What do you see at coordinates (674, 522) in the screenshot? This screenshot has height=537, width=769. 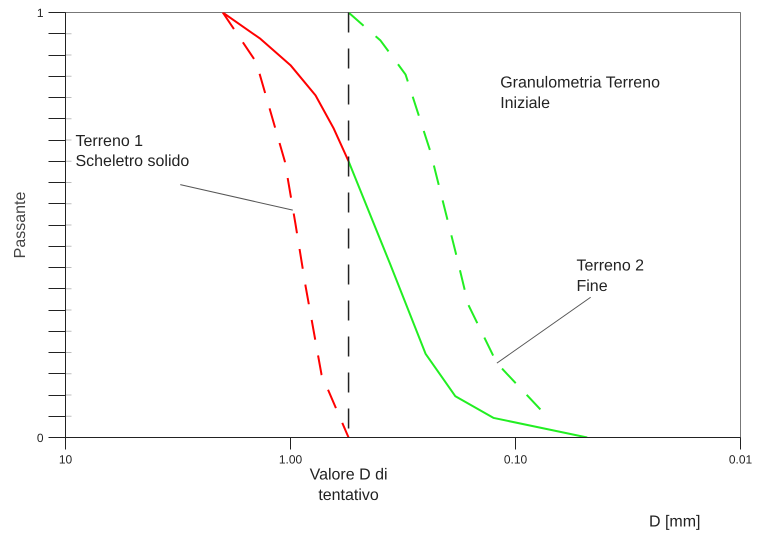 I see `x-axis-title: D [mm]` at bounding box center [674, 522].